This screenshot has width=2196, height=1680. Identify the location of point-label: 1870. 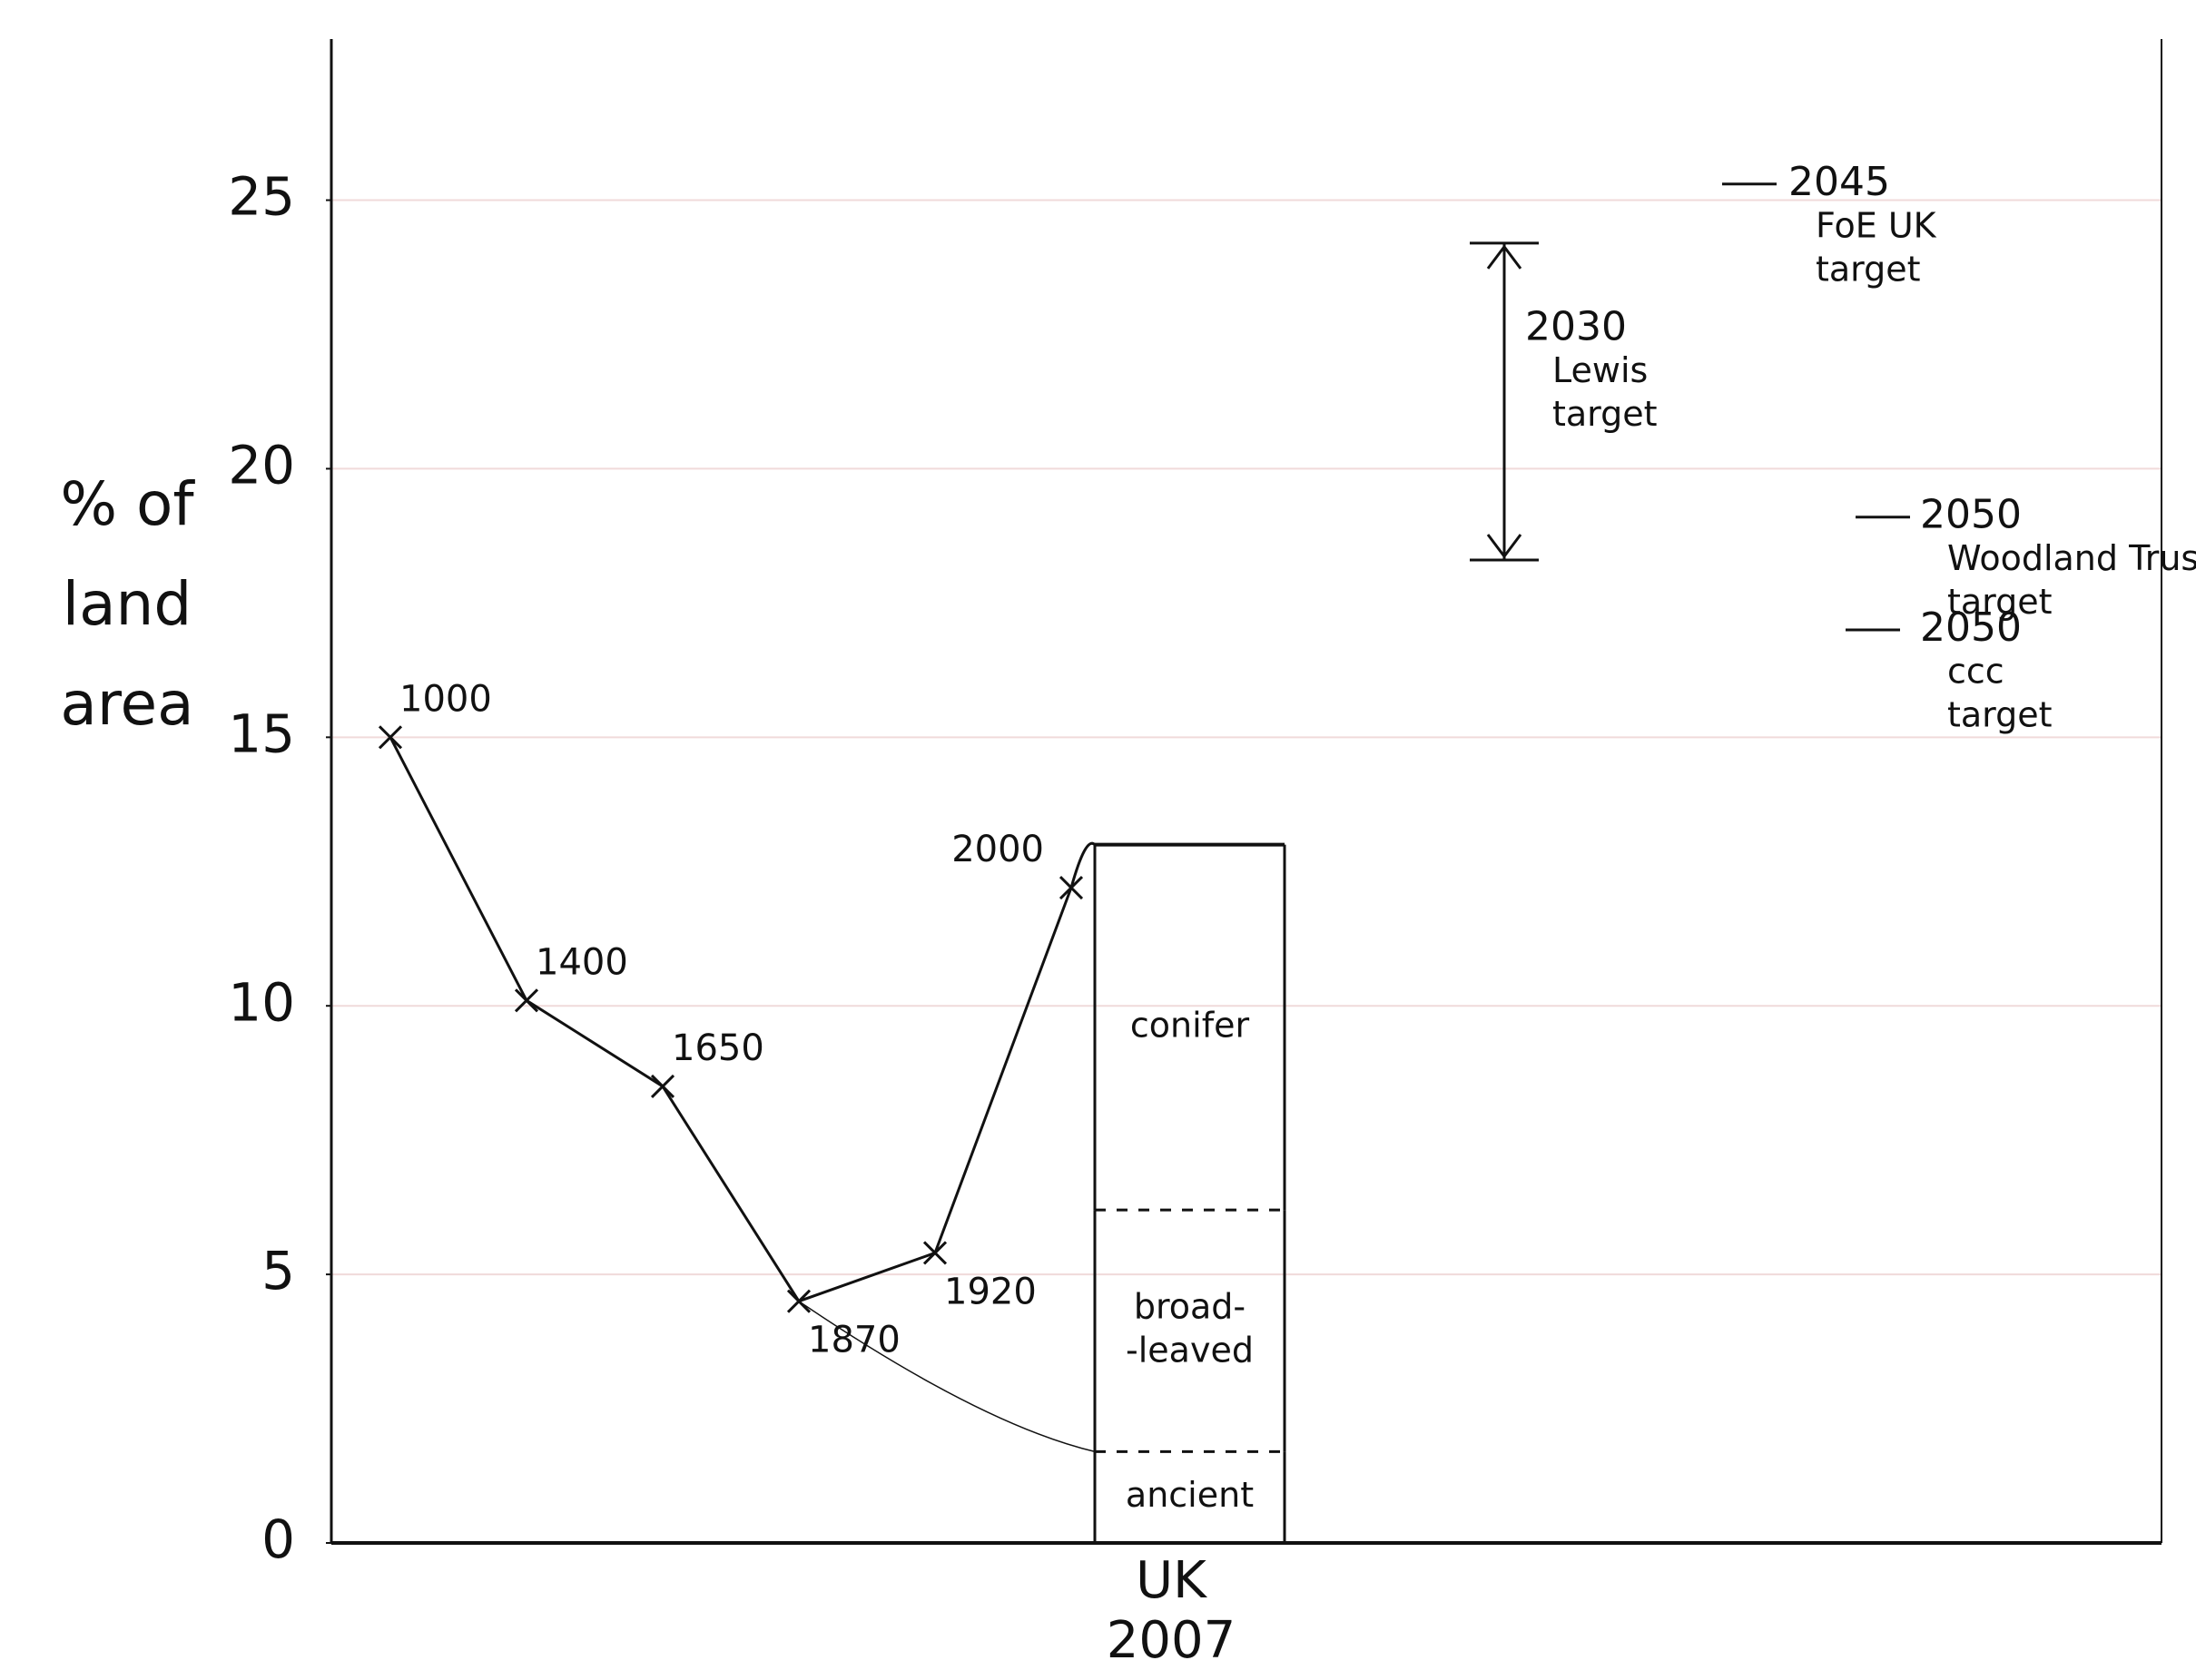
(855, 1340).